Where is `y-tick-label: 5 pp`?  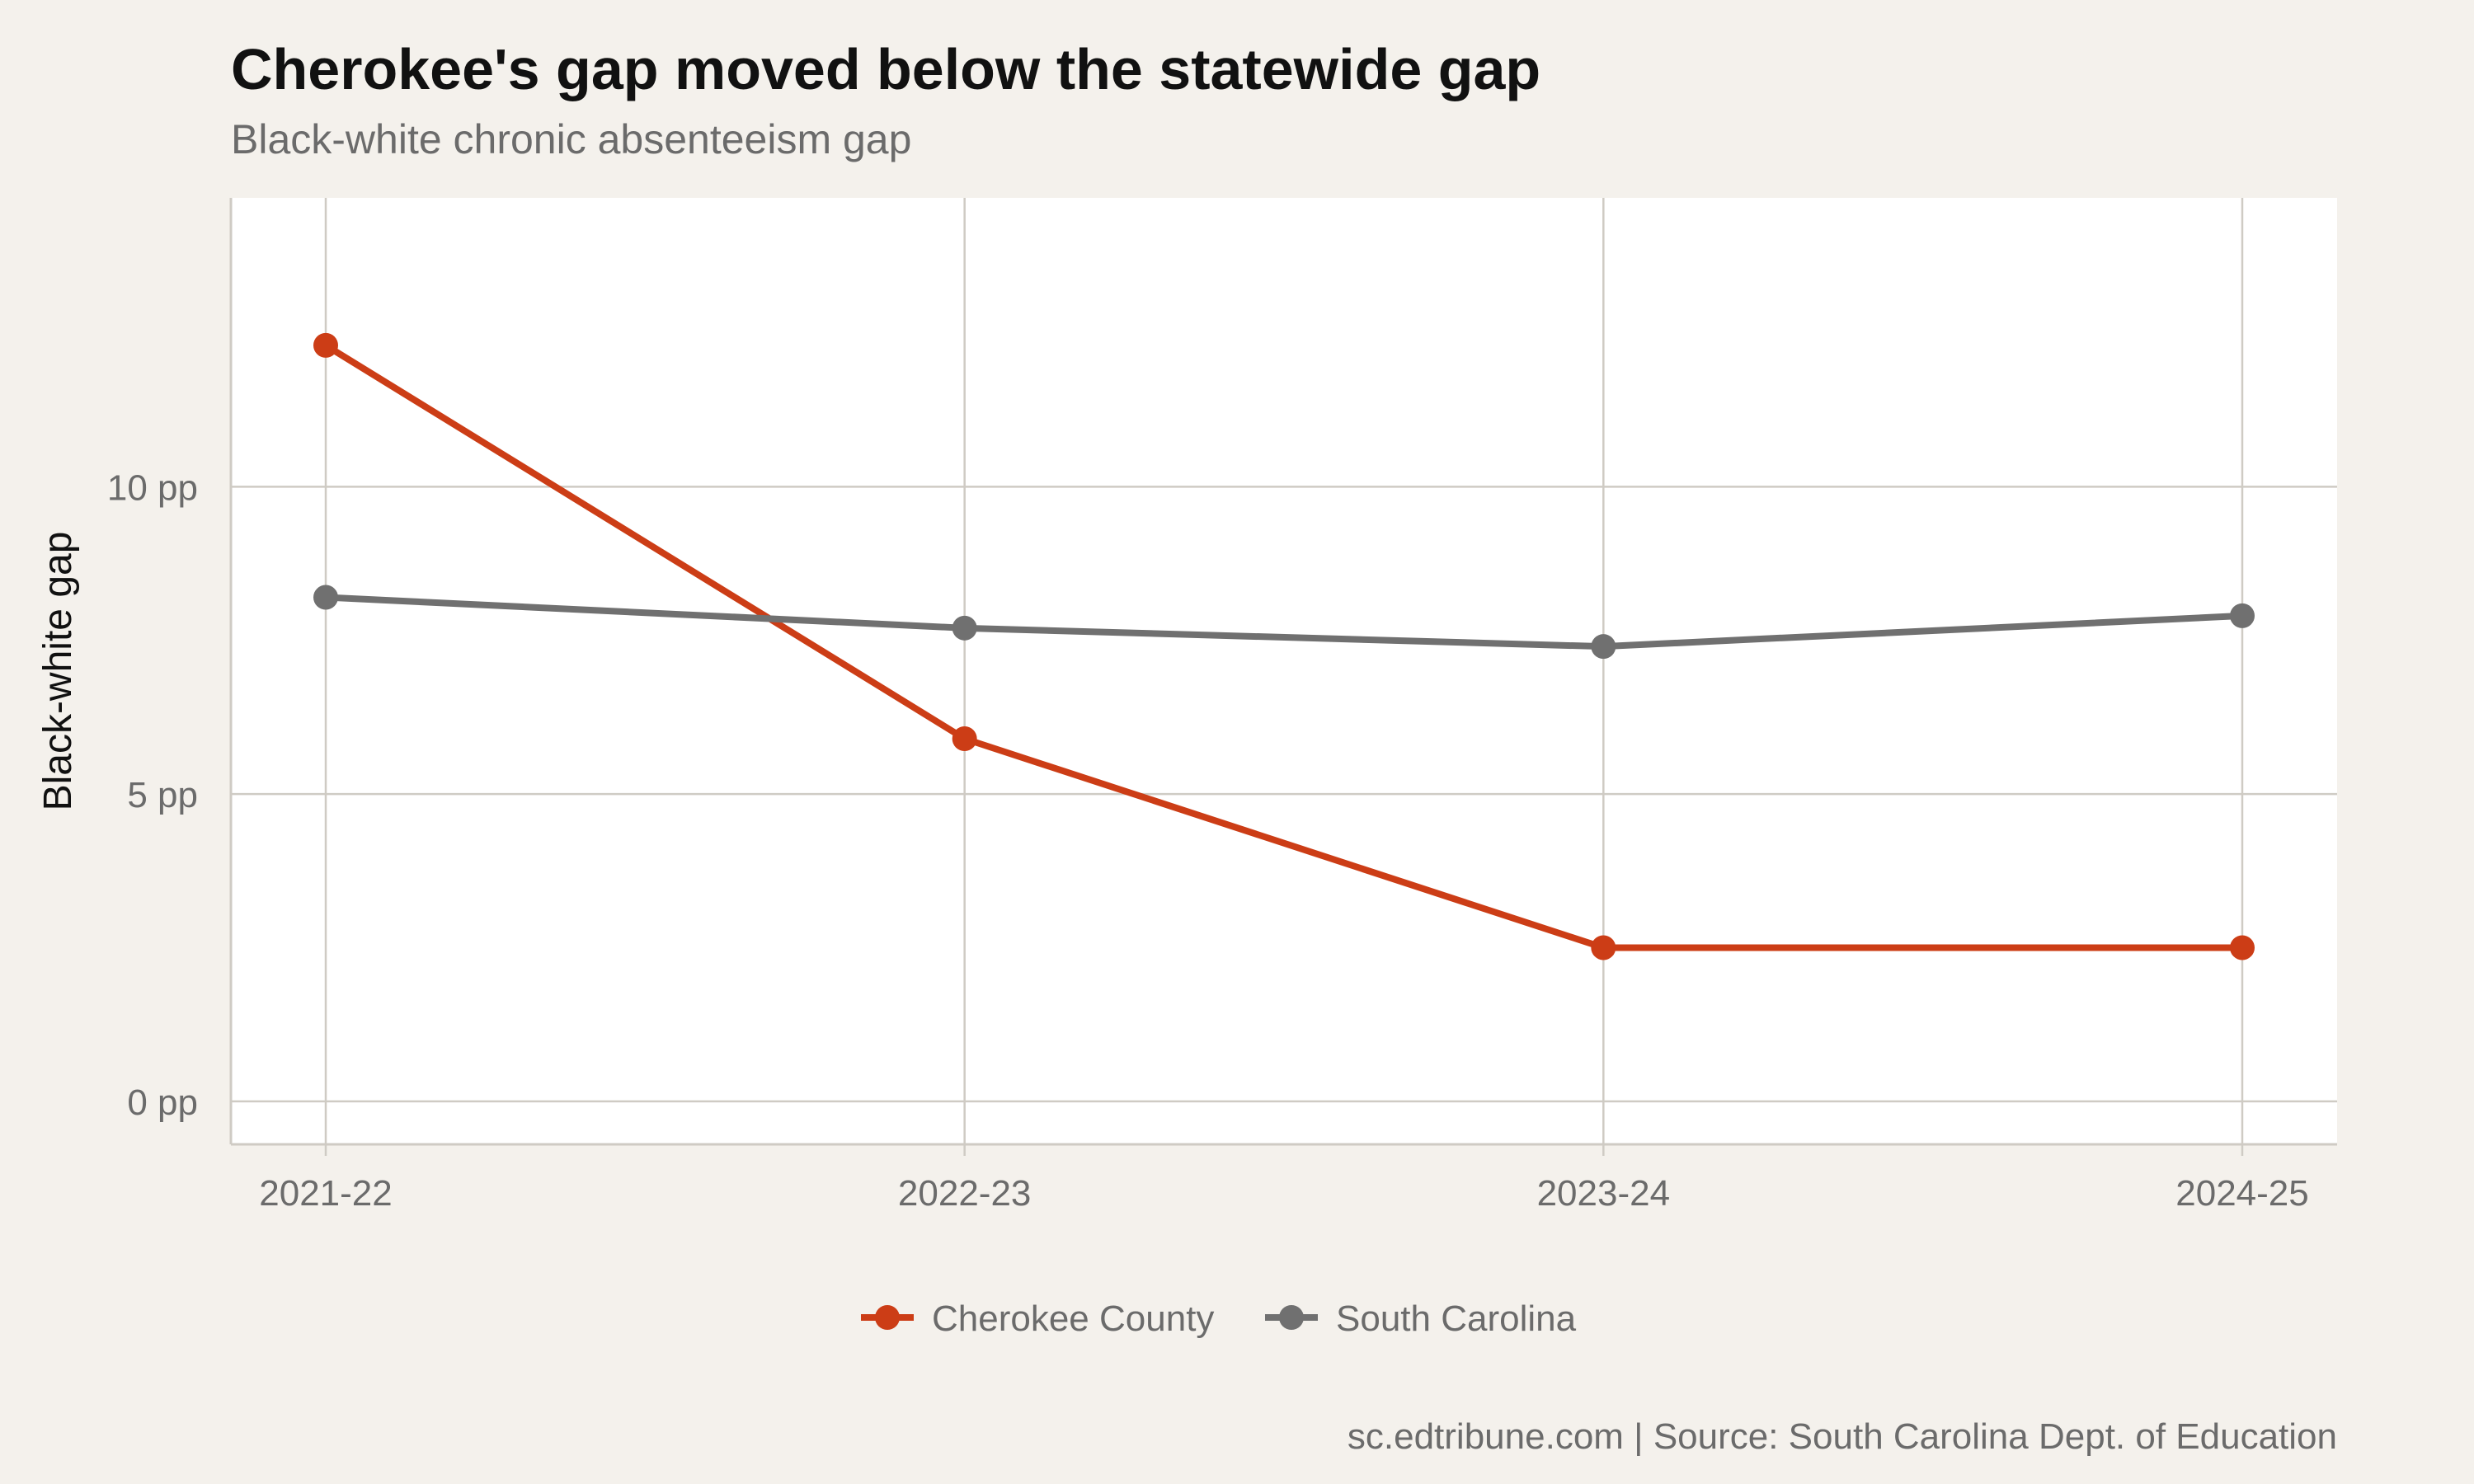 y-tick-label: 5 pp is located at coordinates (162, 795).